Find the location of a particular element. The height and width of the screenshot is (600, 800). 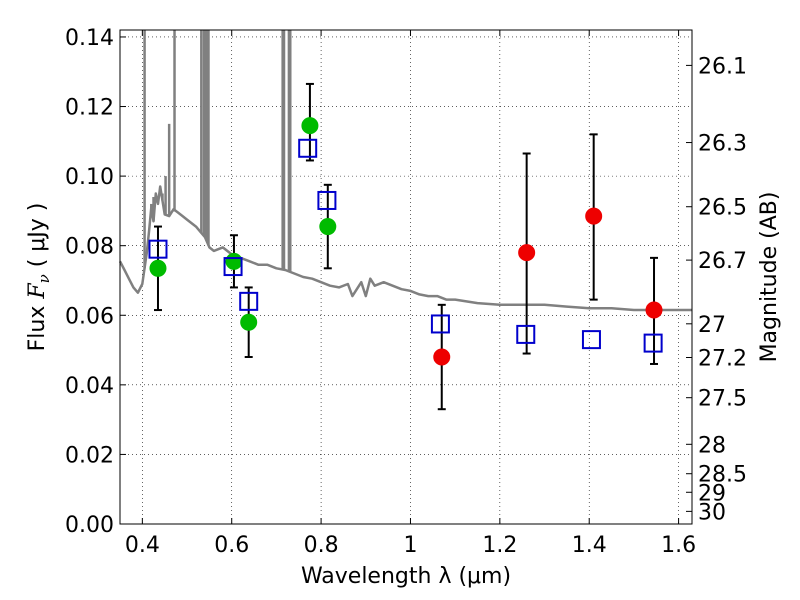

y2-tick-label: 26.1 is located at coordinates (722, 66).